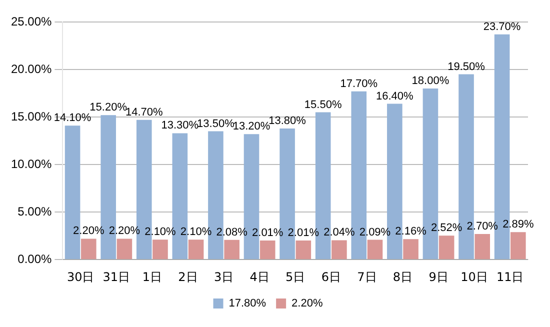 The width and height of the screenshot is (550, 327). Describe the element at coordinates (518, 224) in the screenshot. I see `data-label: 2.89%` at that location.